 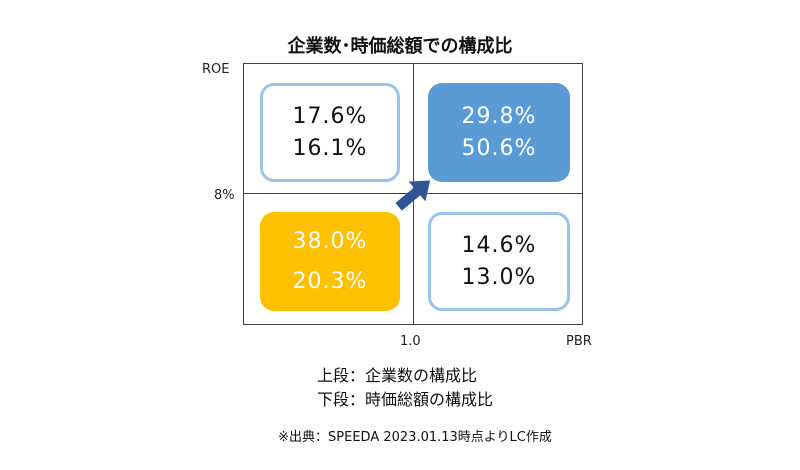 What do you see at coordinates (330, 132) in the screenshot?
I see `quadrant-top-left: 17.6% 16.1%` at bounding box center [330, 132].